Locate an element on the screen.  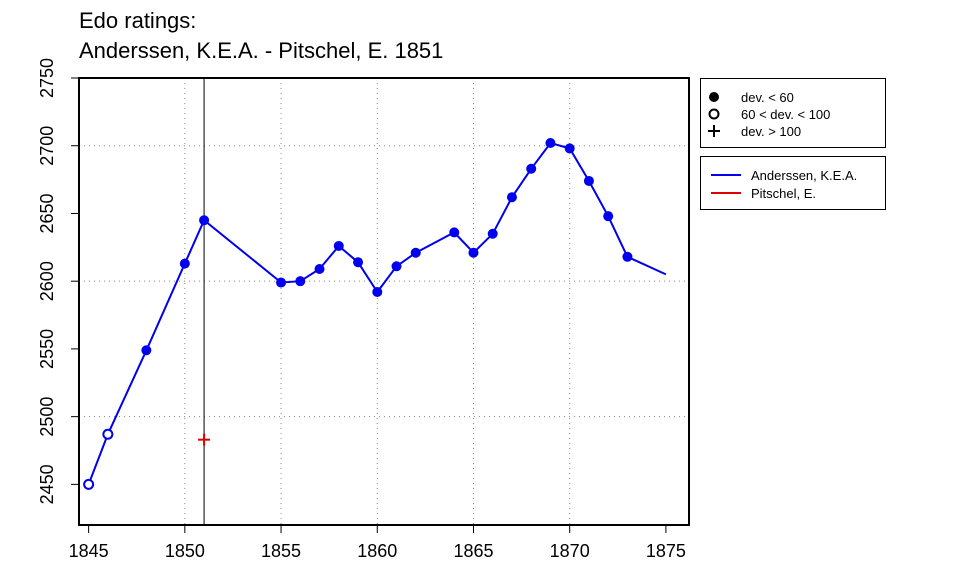
legend-label-dev-high: dev. > 100 is located at coordinates (771, 131).